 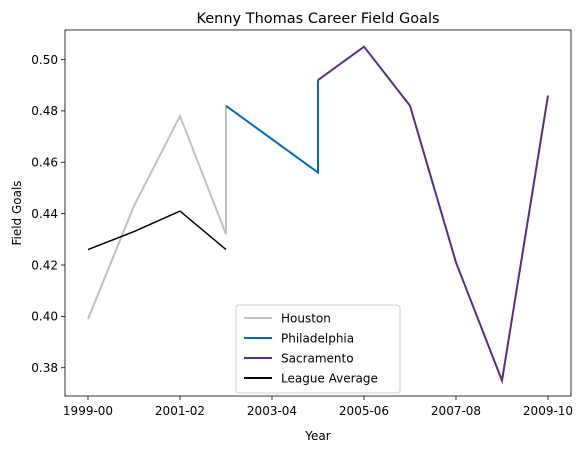 What do you see at coordinates (180, 411) in the screenshot?
I see `x-tick-label: 2001-02` at bounding box center [180, 411].